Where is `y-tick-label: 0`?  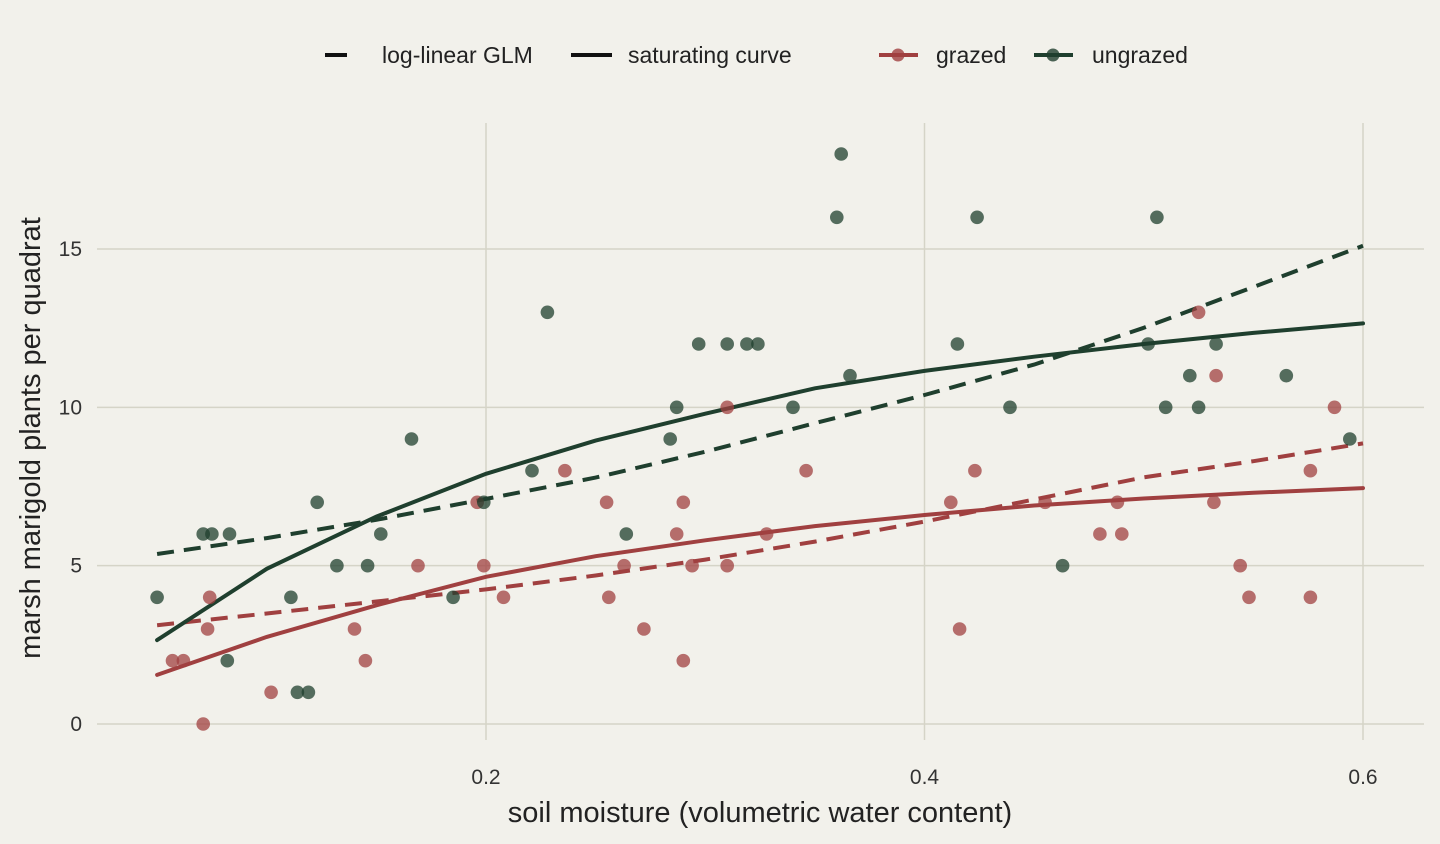 y-tick-label: 0 is located at coordinates (76, 724).